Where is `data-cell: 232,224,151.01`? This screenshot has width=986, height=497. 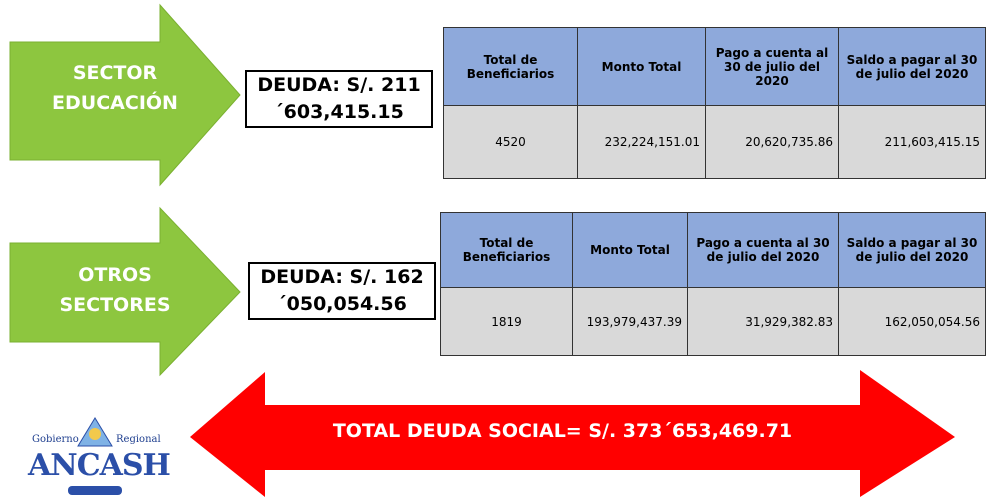 data-cell: 232,224,151.01 is located at coordinates (641, 142).